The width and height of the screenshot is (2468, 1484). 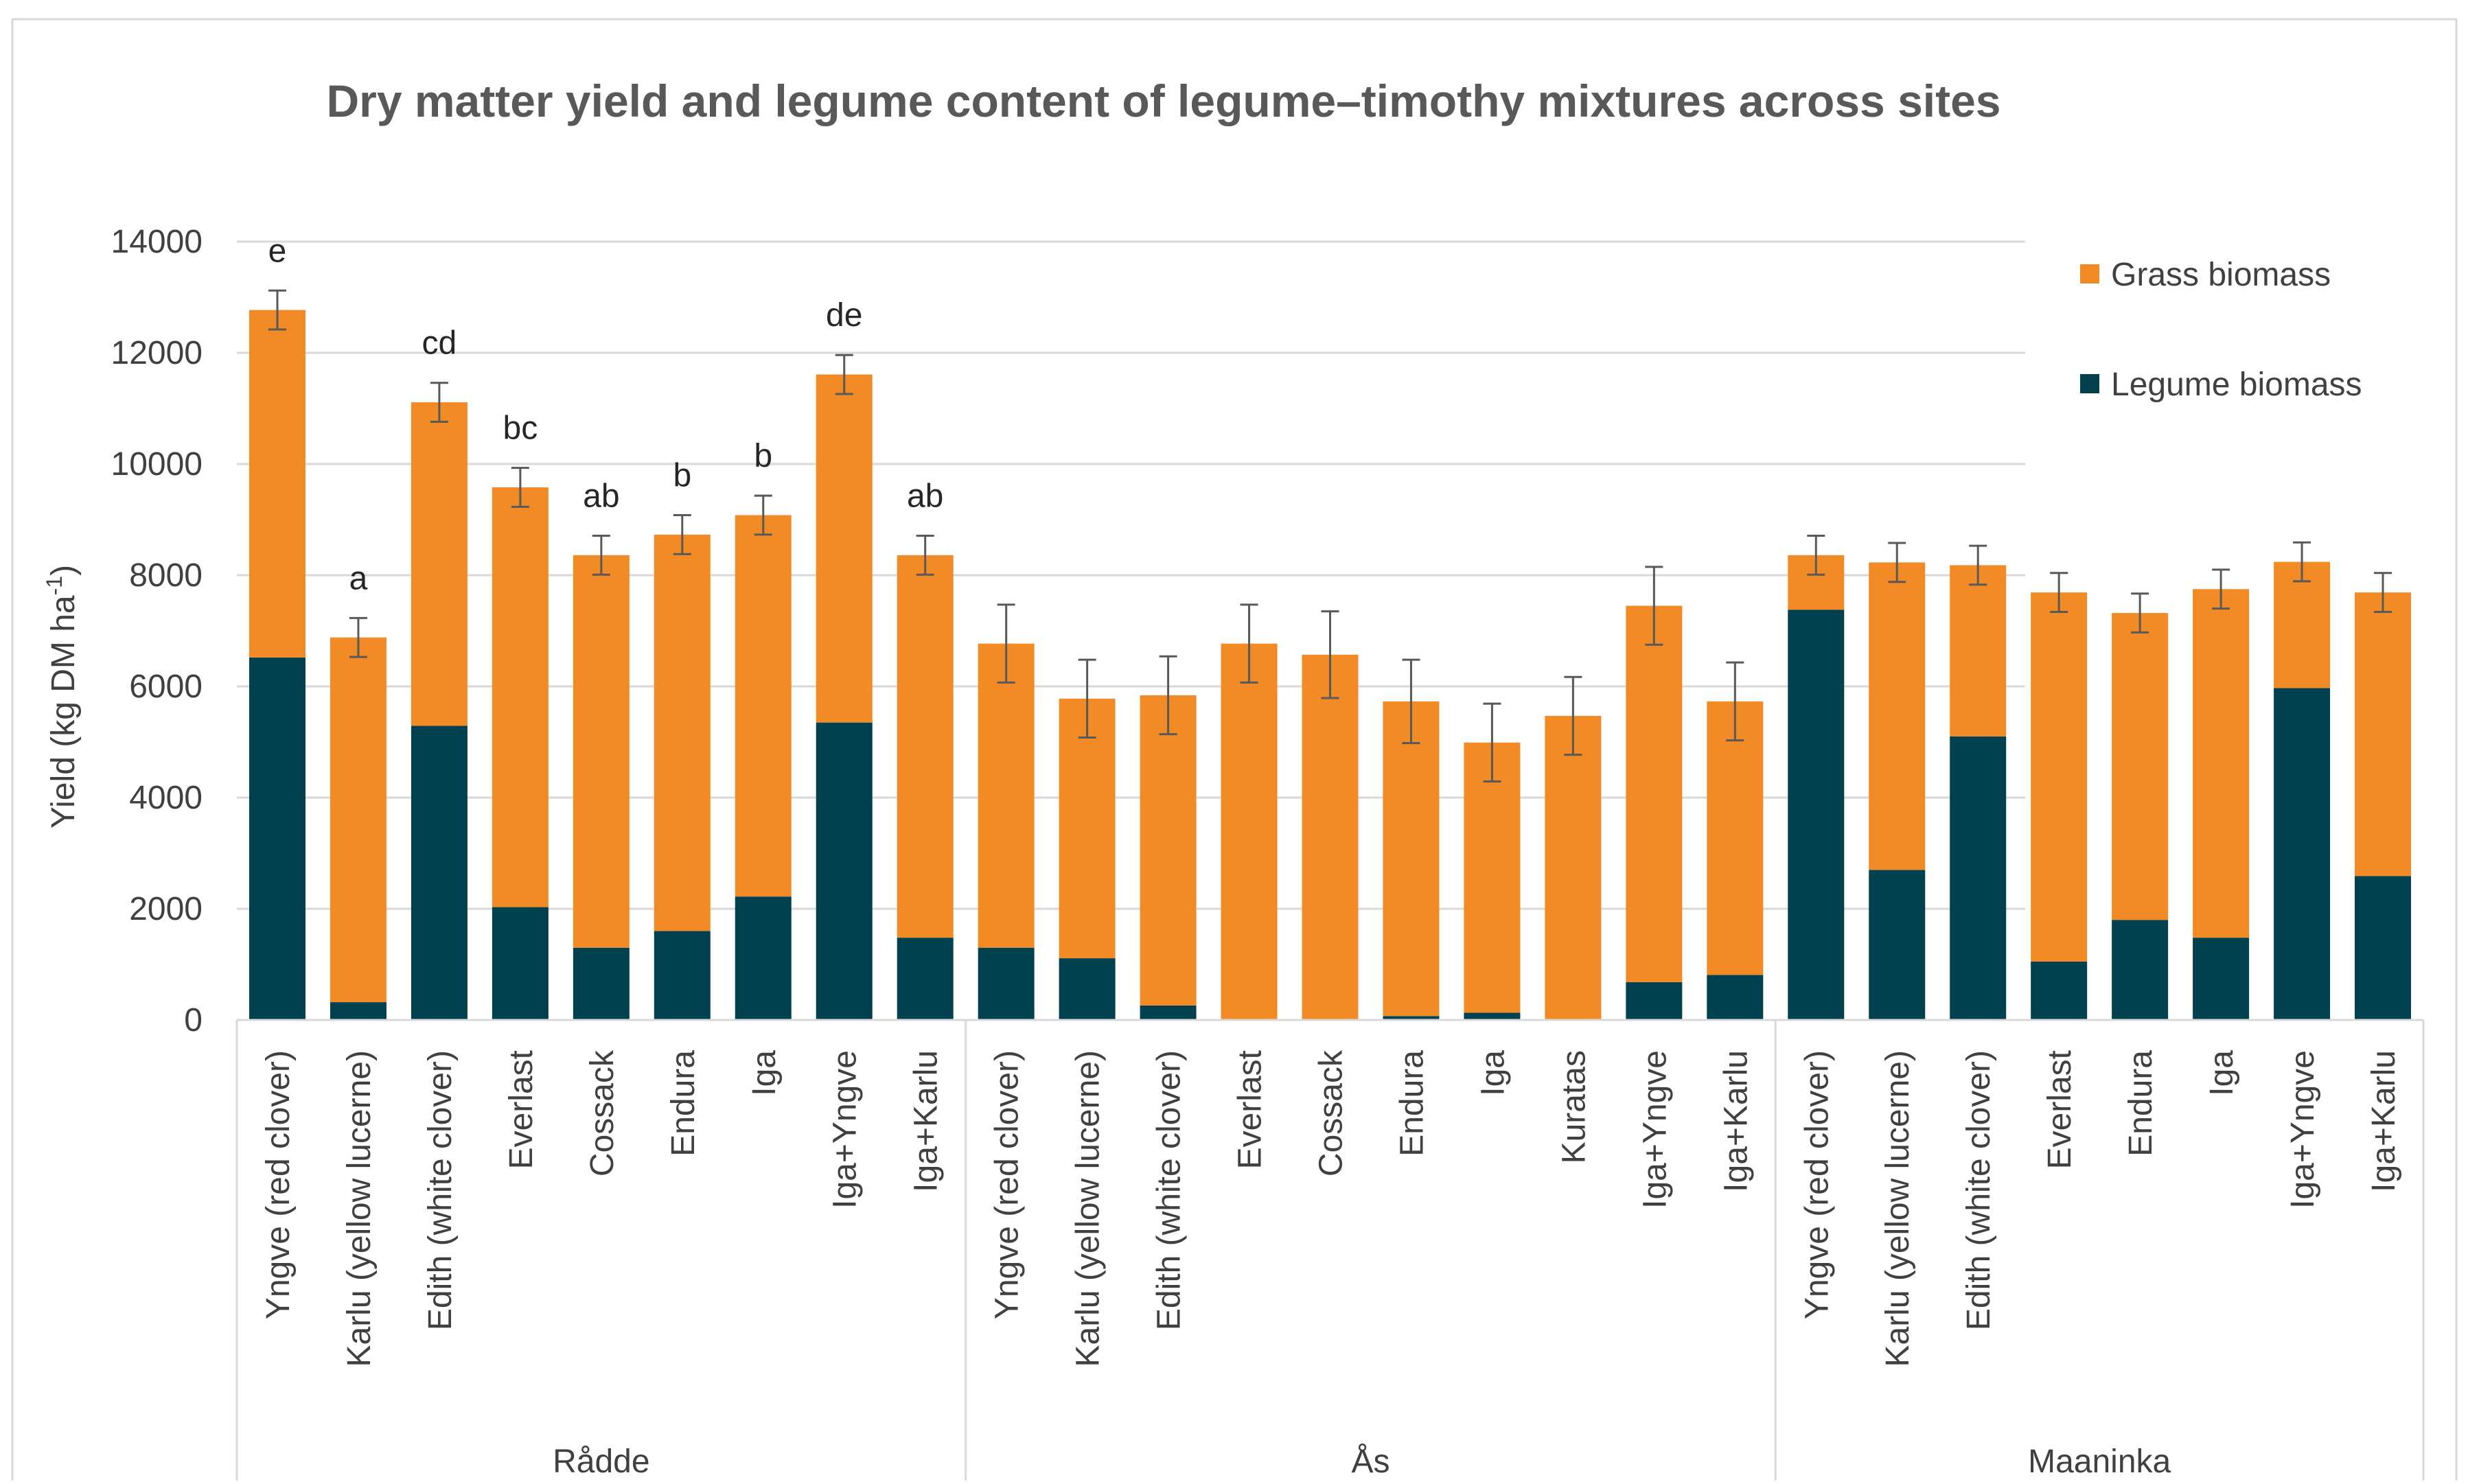 I want to click on y-axis-label-main: Yield (kg DM ha, so click(x=63, y=711).